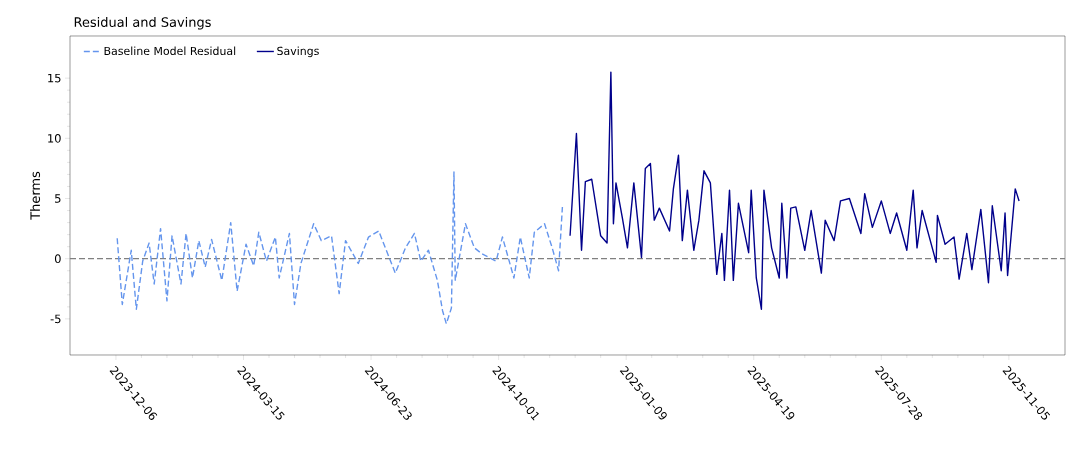 The image size is (1075, 456). Describe the element at coordinates (57, 259) in the screenshot. I see `y-tick-label: 0` at that location.